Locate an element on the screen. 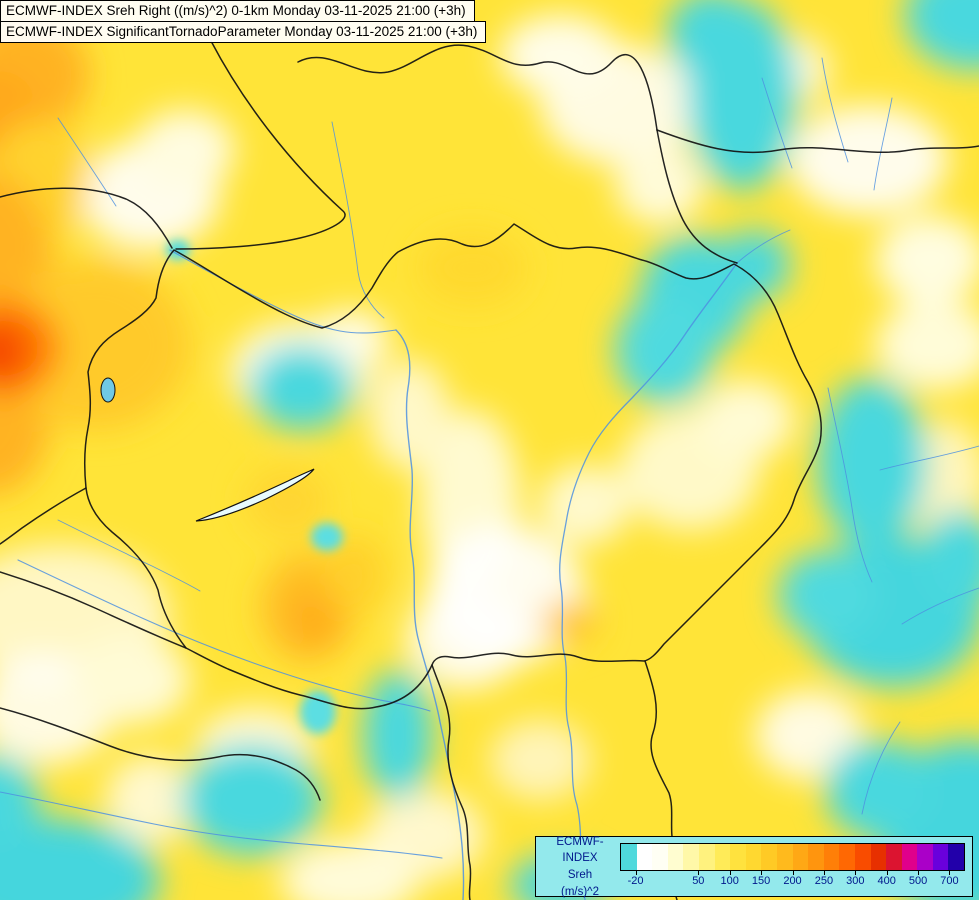  legend-colorbar is located at coordinates (792, 857).